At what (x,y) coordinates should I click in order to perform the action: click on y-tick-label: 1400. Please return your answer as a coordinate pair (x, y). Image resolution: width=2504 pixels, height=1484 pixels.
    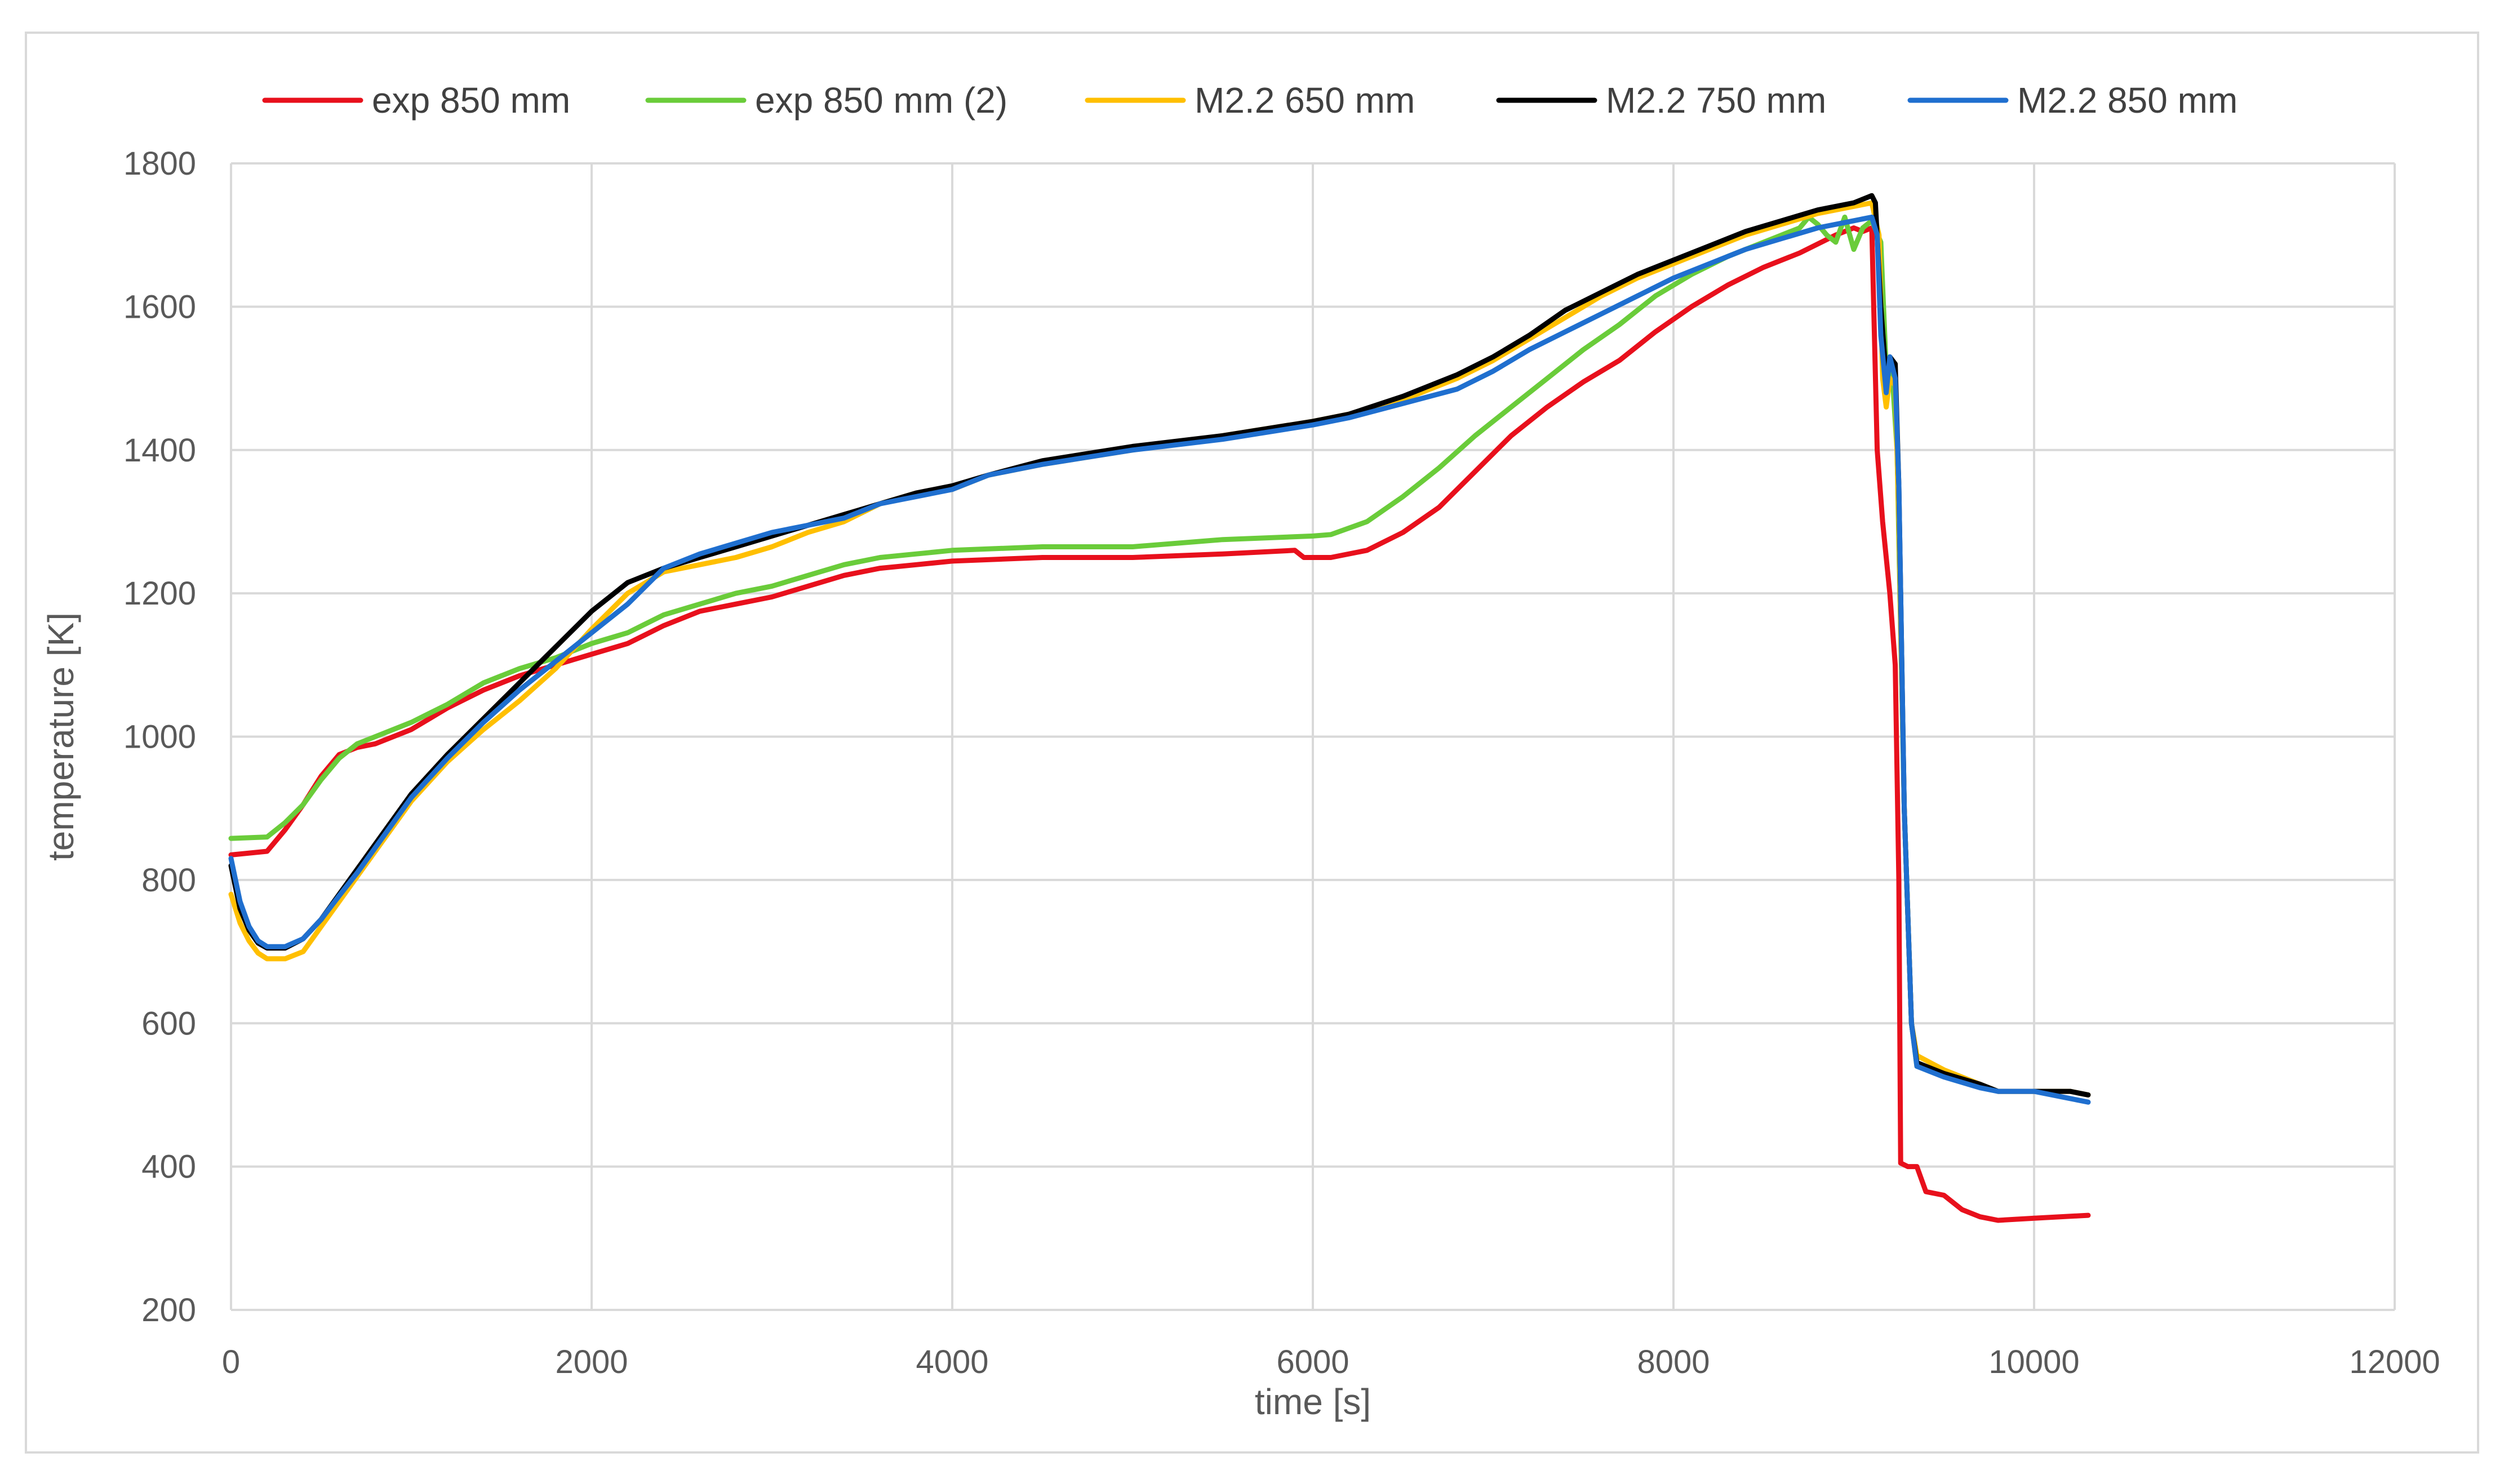
    Looking at the image, I should click on (159, 450).